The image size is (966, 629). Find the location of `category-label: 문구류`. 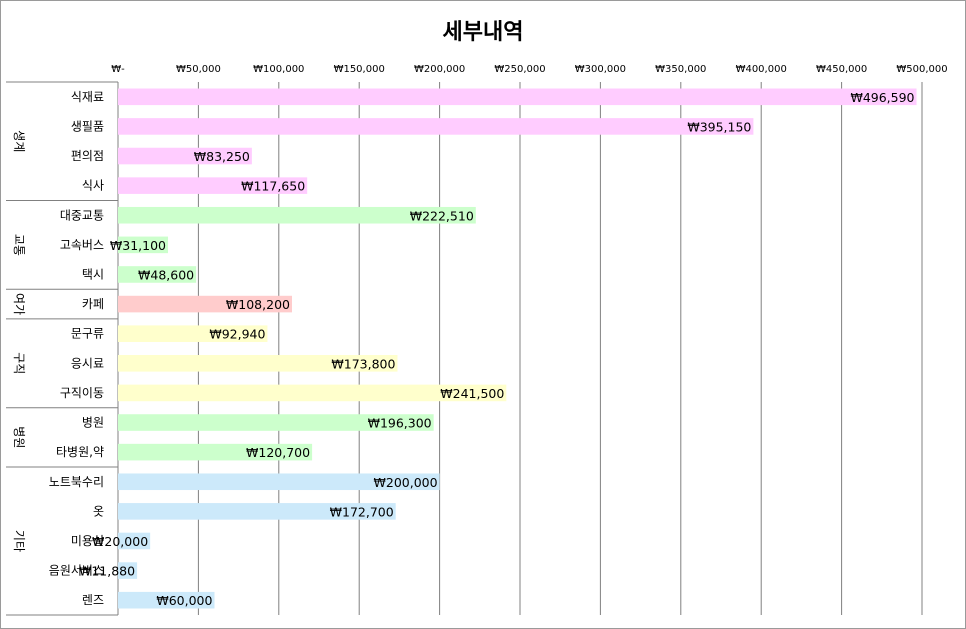

category-label: 문구류 is located at coordinates (87, 334).